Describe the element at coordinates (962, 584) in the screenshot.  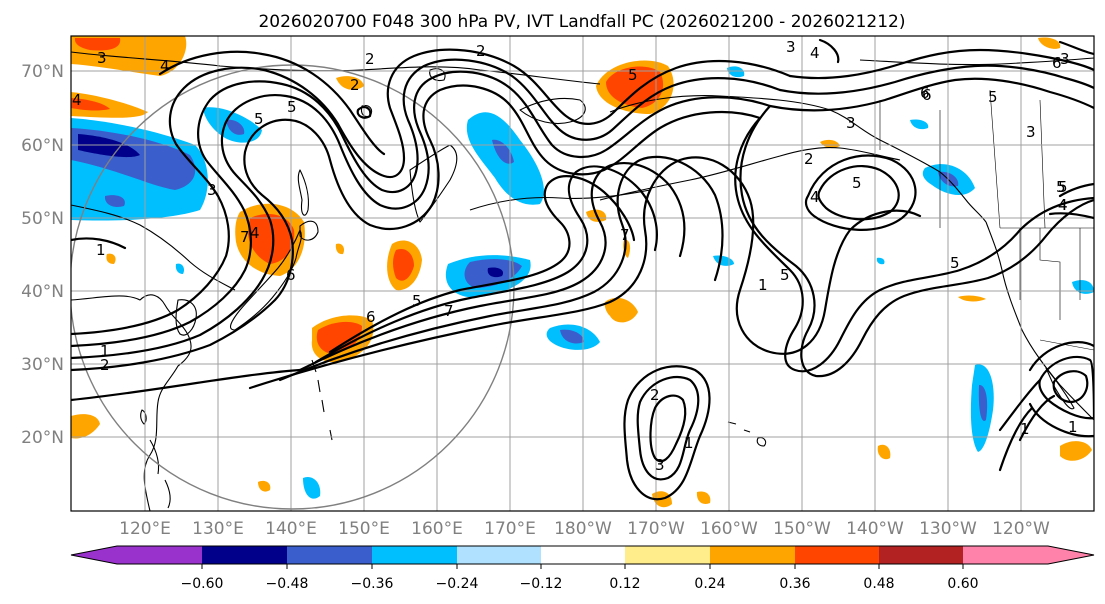
I see `colorbar-label-9: 0.60` at that location.